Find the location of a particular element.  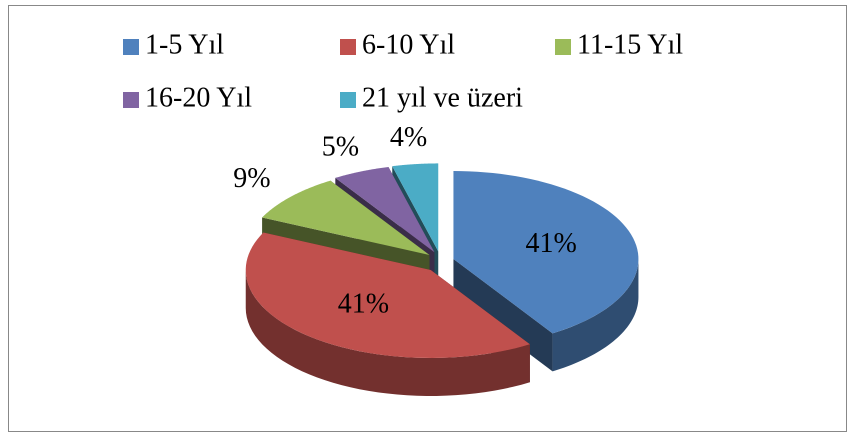

data-label: 5% is located at coordinates (340, 146).